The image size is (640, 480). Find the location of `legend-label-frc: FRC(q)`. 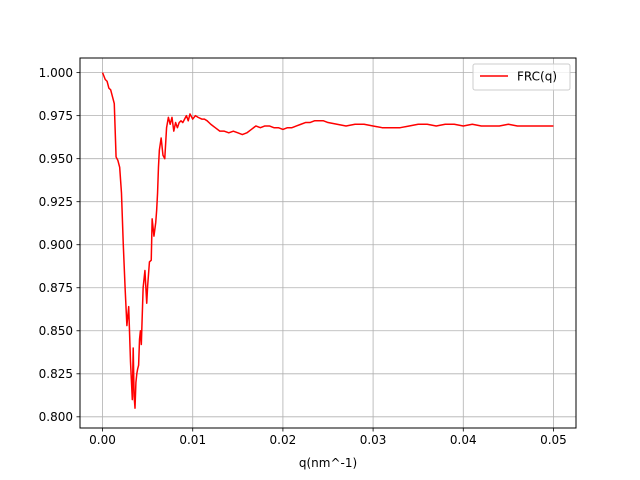

legend-label-frc: FRC(q) is located at coordinates (537, 77).